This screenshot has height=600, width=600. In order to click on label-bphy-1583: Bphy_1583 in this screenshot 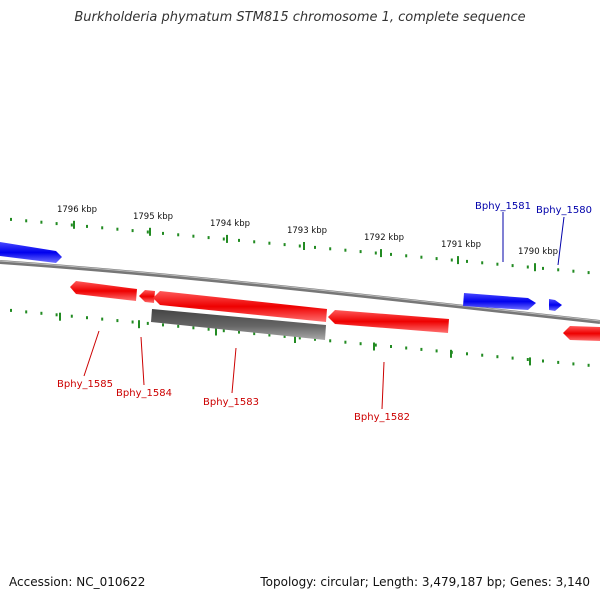, I will do `click(231, 402)`.